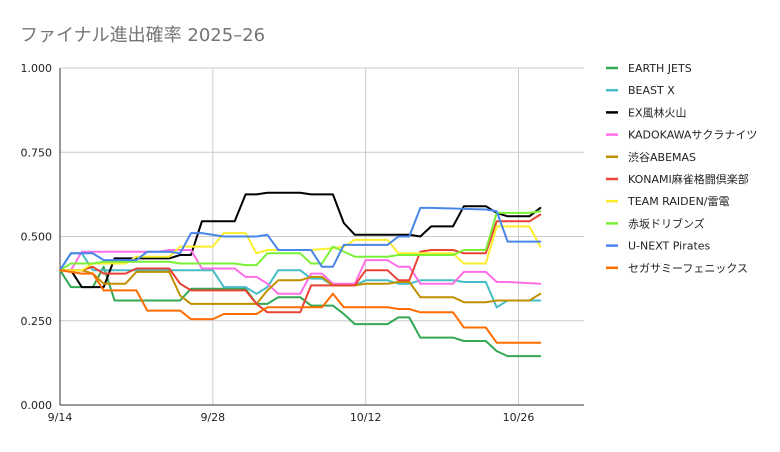 The height and width of the screenshot is (452, 780). I want to click on x-tick-label: 9/28, so click(212, 417).